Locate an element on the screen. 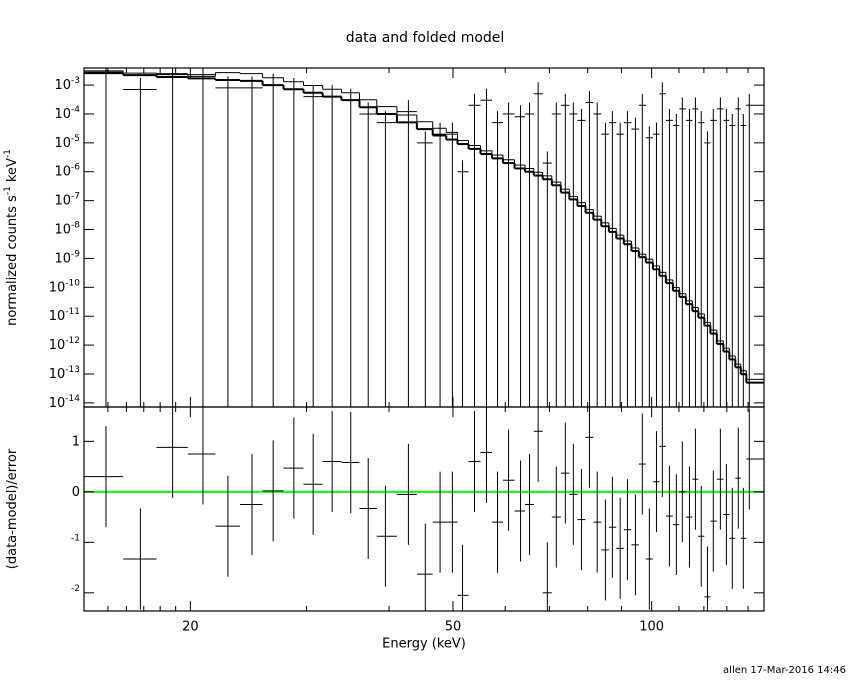 The width and height of the screenshot is (850, 684). y-tick-label: 10⁻⁴ is located at coordinates (67, 112).